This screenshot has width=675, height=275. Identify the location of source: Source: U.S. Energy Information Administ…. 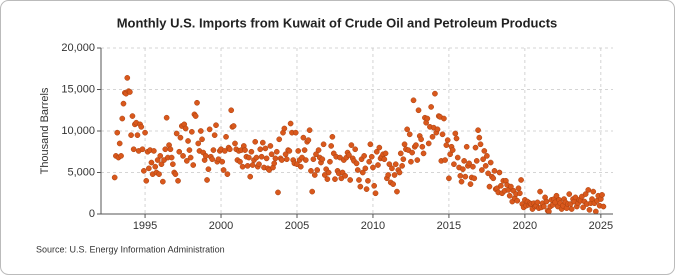
(130, 249).